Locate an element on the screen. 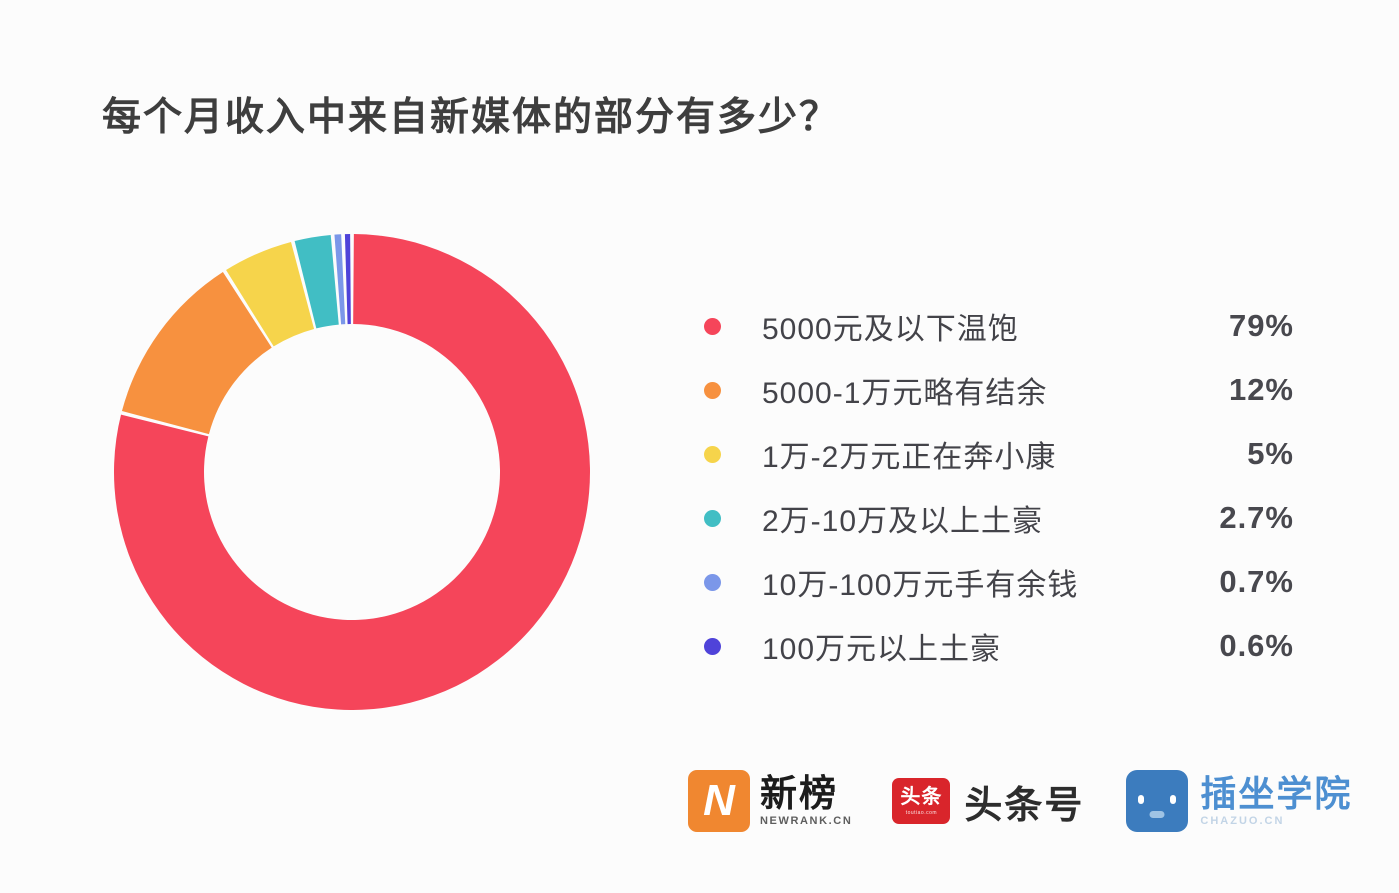 The width and height of the screenshot is (1399, 893). legend-label: 2万-10万及以上土豪 is located at coordinates (903, 521).